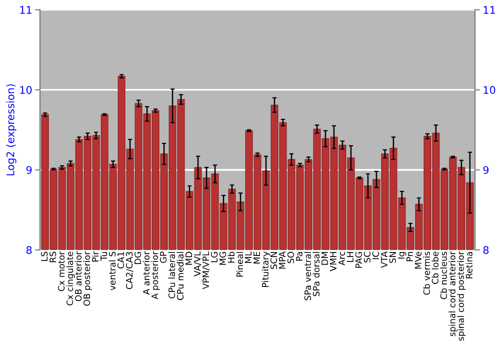 Image resolution: width=500 pixels, height=350 pixels. What do you see at coordinates (316, 274) in the screenshot?
I see `x-tick-label: SPa dorsal` at bounding box center [316, 274].